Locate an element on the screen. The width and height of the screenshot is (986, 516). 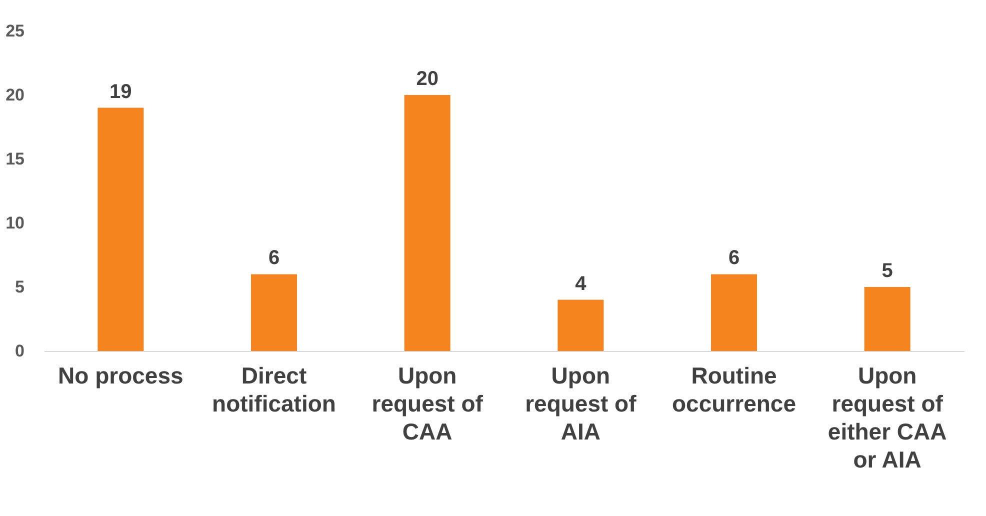
y-tick-label: 5 is located at coordinates (19, 287).